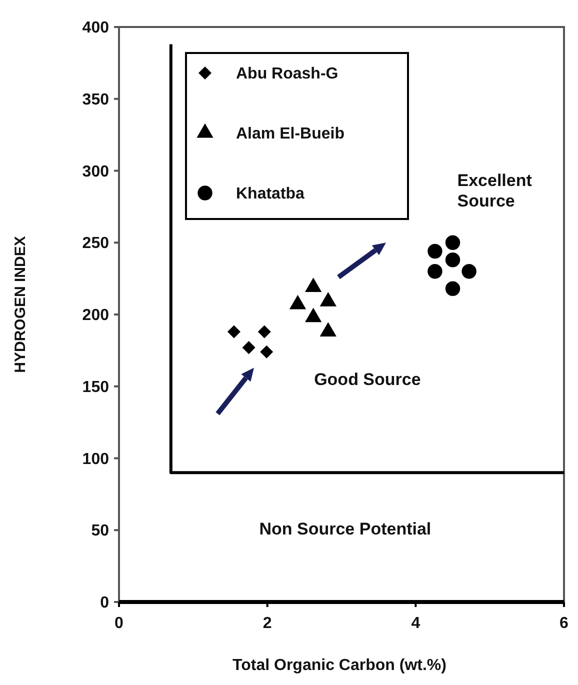 Image resolution: width=578 pixels, height=685 pixels. I want to click on legend-label: Alam El-Bueib, so click(290, 134).